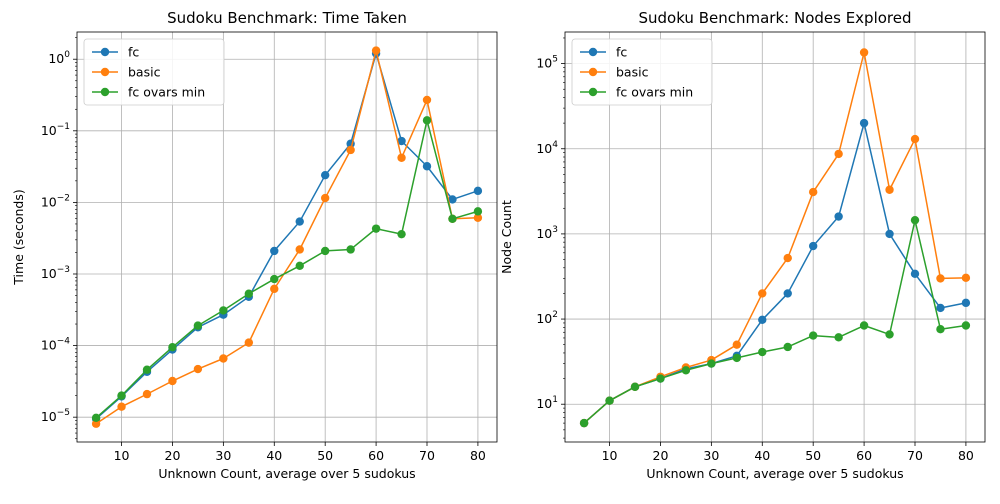  I want to click on chart-2-legend: fc basic fc ovars min, so click(642, 72).